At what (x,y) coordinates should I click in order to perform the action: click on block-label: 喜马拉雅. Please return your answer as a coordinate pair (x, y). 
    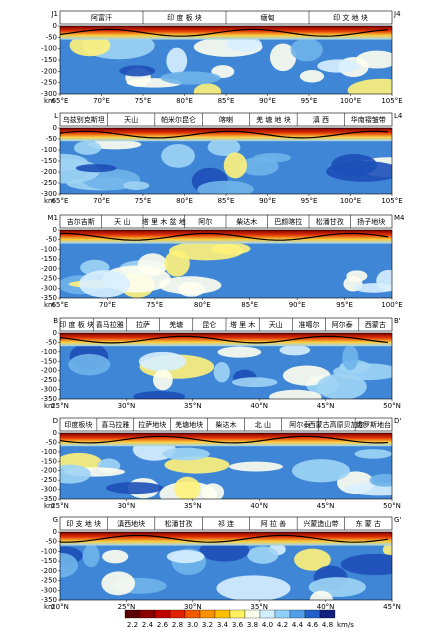
    Looking at the image, I should click on (110, 324).